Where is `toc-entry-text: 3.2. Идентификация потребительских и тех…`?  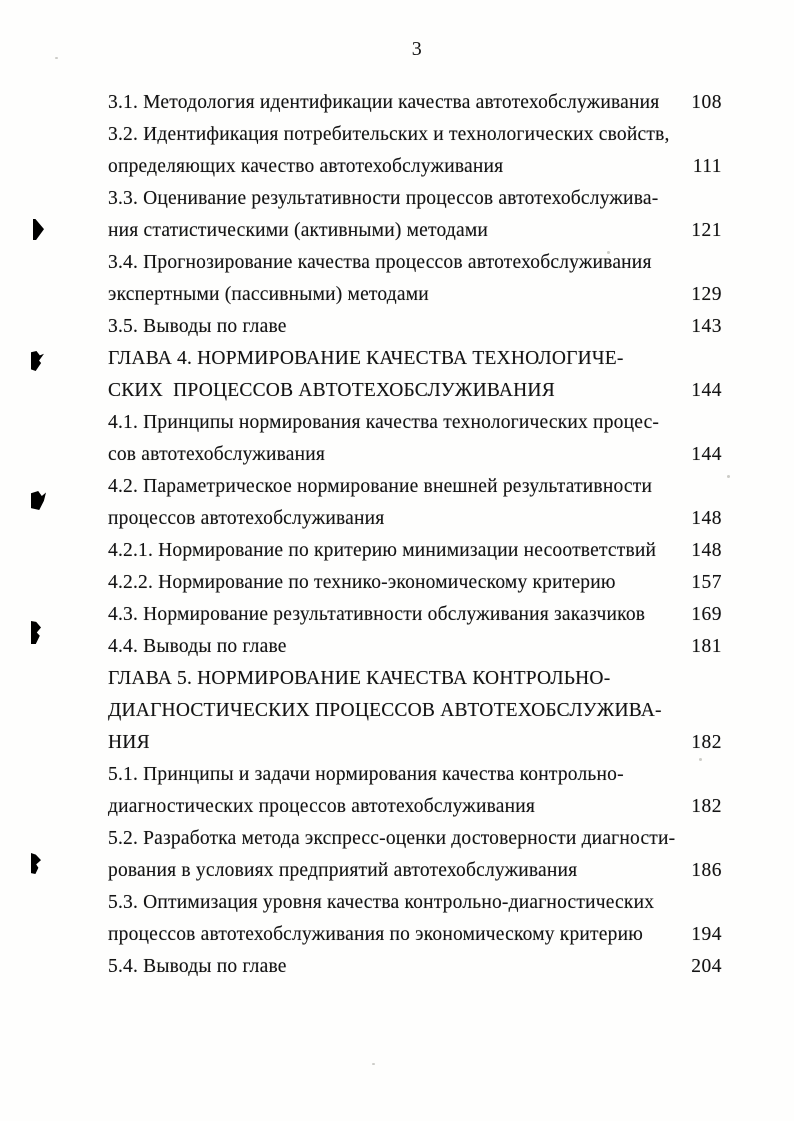 toc-entry-text: 3.2. Идентификация потребительских и тех… is located at coordinates (389, 134).